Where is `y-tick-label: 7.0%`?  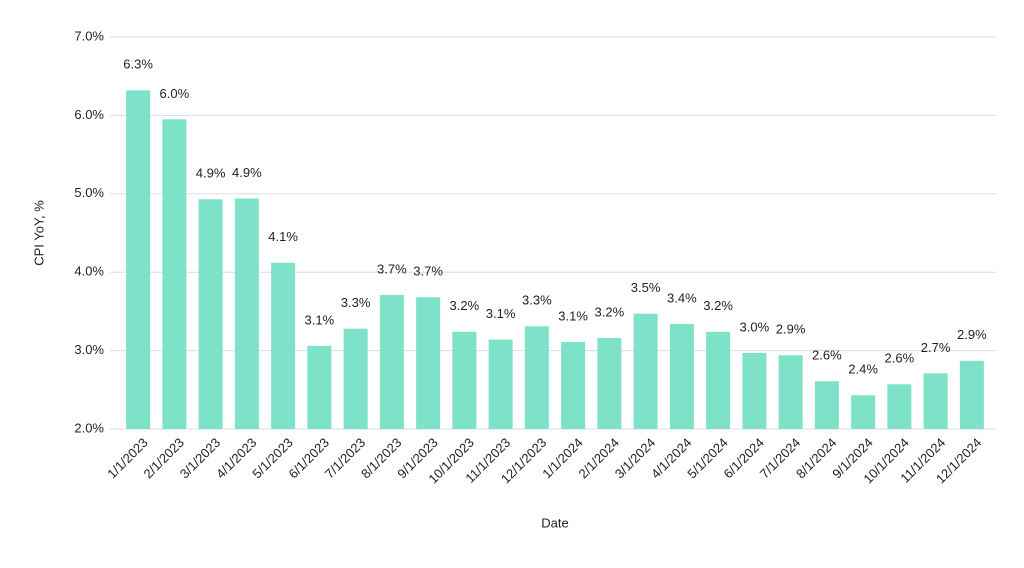 y-tick-label: 7.0% is located at coordinates (89, 35).